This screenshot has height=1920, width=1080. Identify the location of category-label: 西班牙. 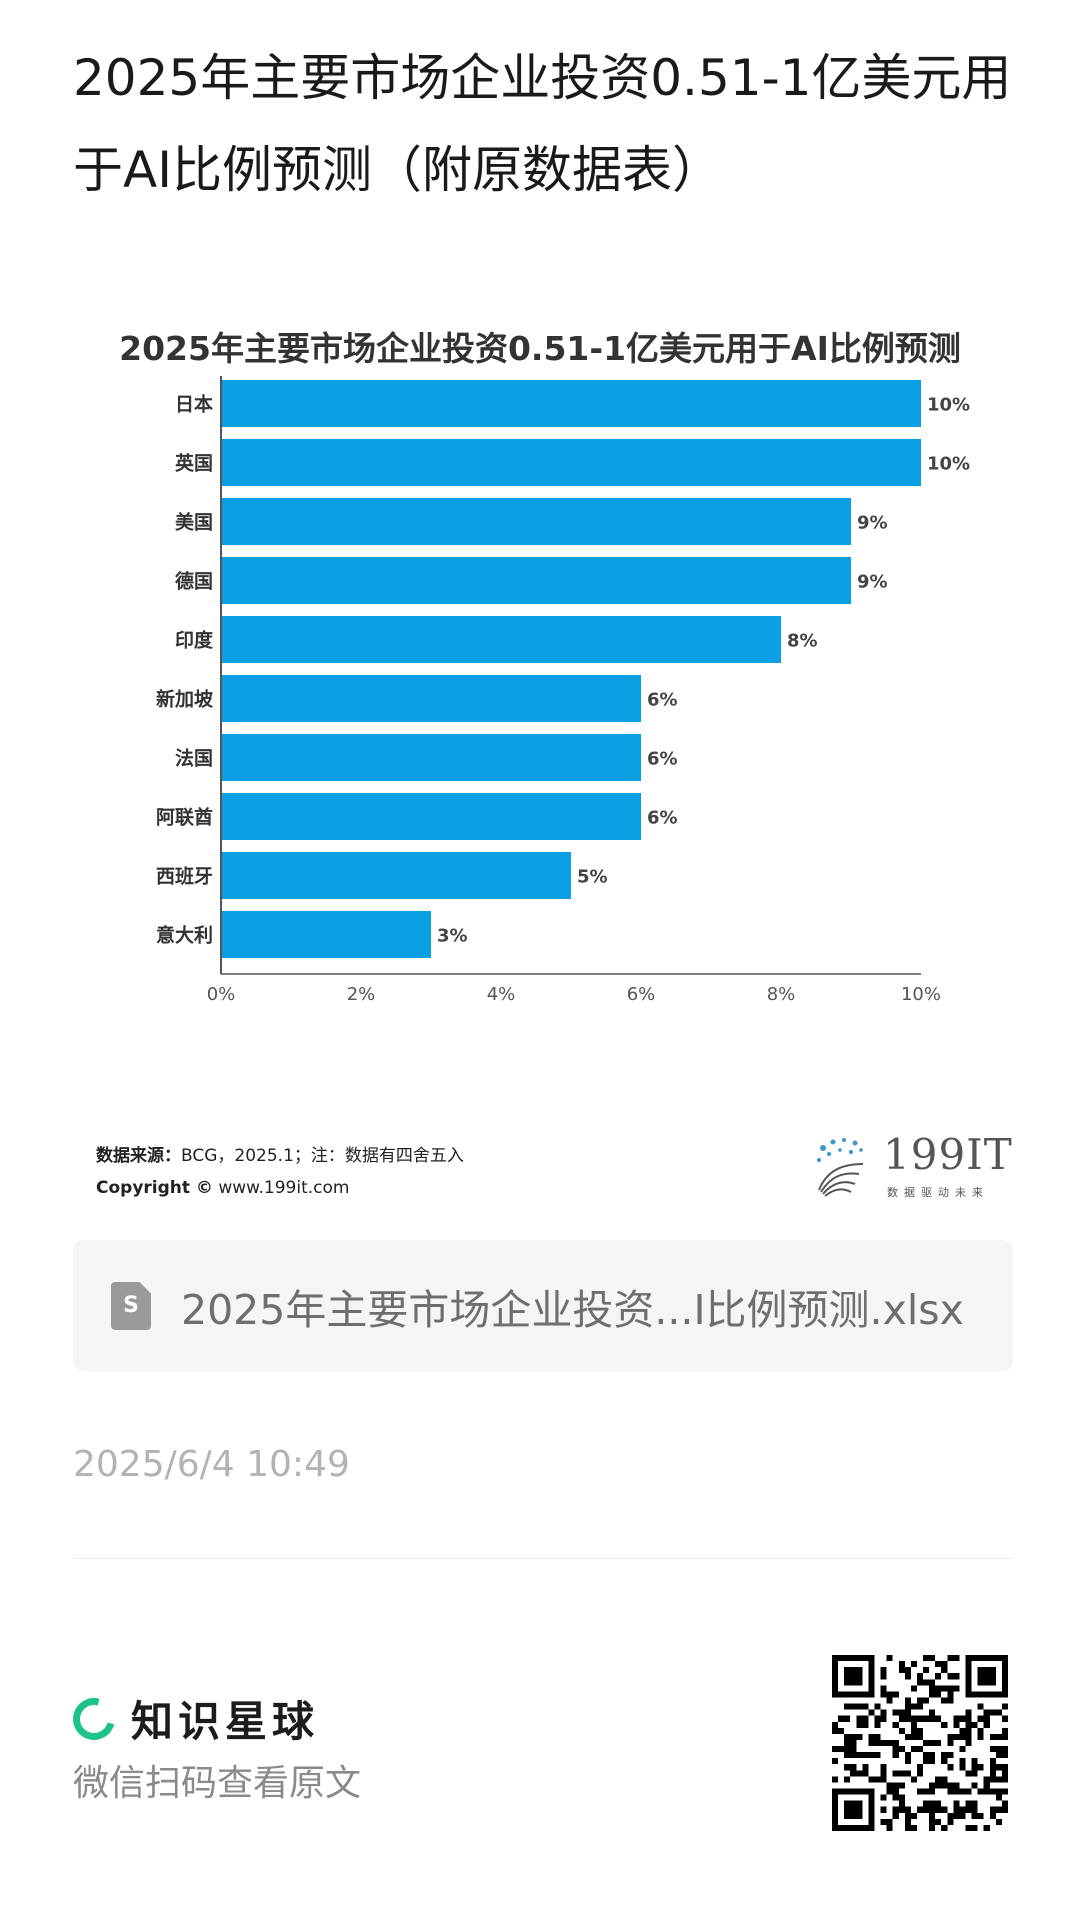
(184, 876).